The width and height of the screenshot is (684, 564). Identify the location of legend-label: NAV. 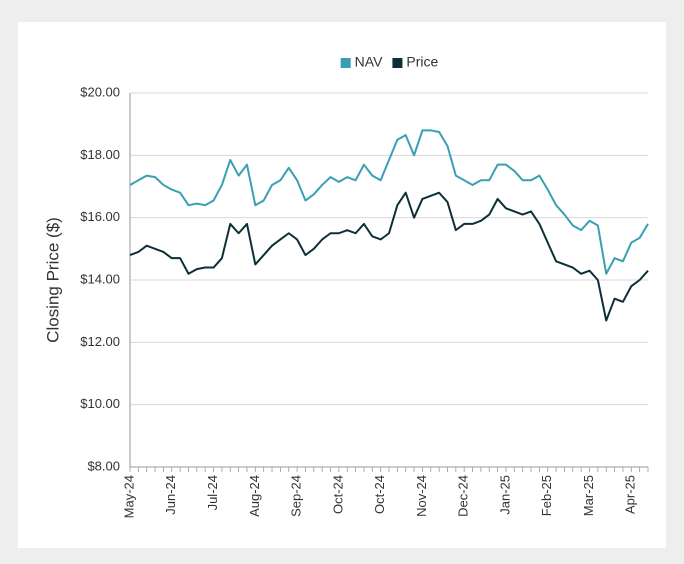
(369, 62).